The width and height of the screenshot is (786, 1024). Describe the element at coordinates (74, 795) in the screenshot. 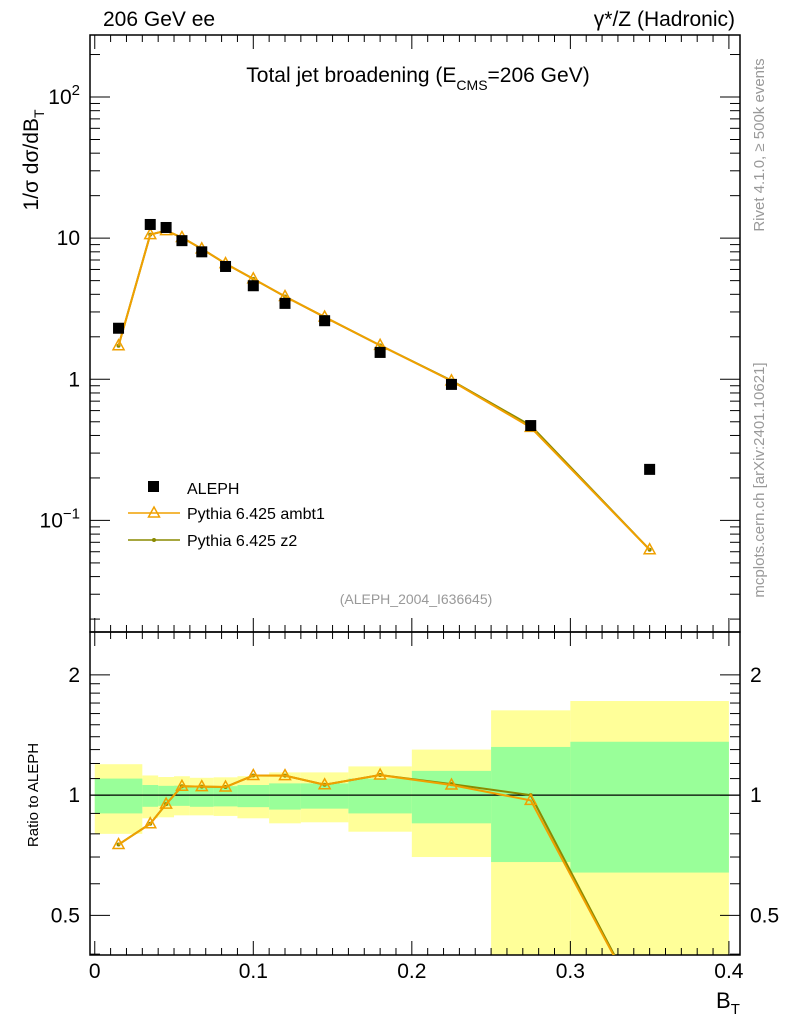

I see `ratio-tick-label-left: 1` at that location.